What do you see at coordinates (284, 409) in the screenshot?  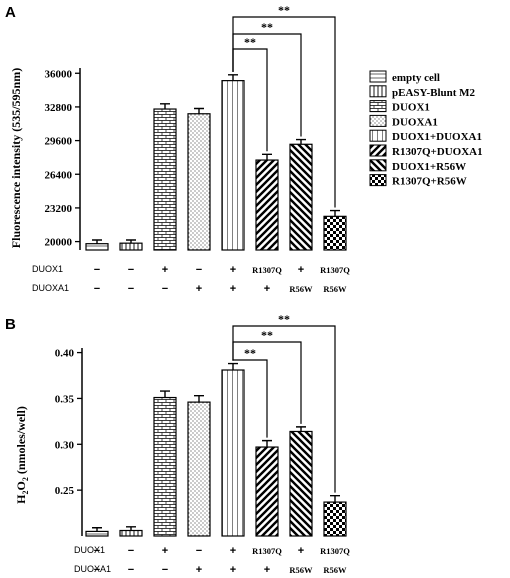 I see `panel-b-significance-bracket` at bounding box center [284, 409].